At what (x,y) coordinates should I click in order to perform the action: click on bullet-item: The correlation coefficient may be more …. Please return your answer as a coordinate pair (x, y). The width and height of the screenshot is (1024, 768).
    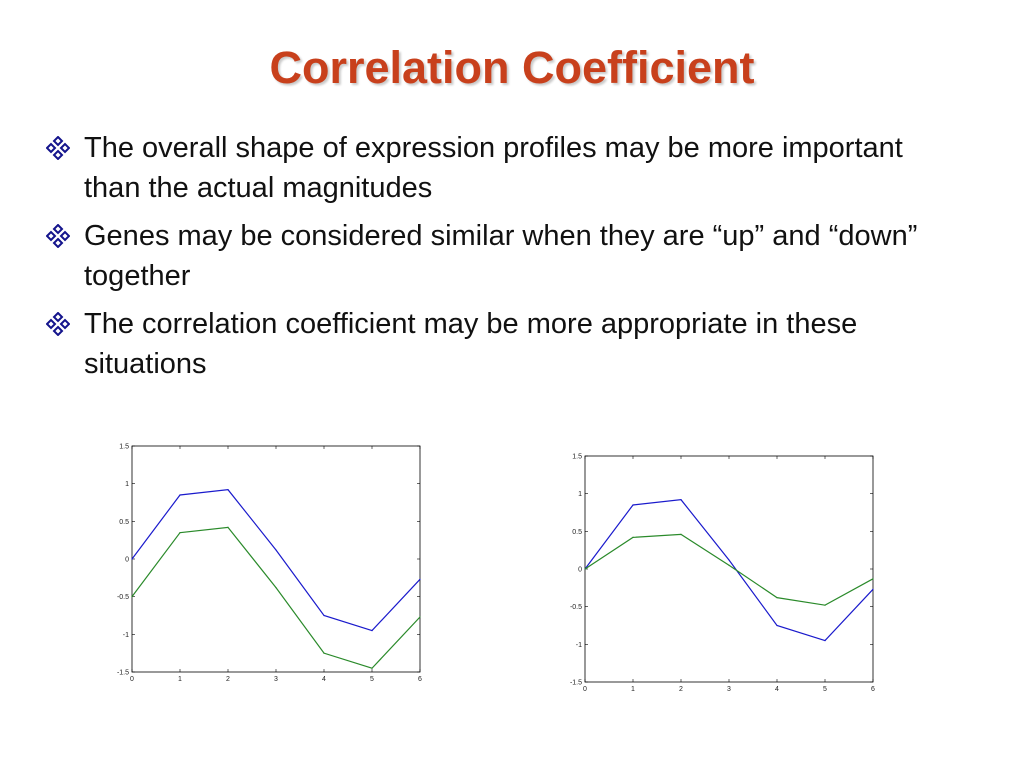
    Looking at the image, I should click on (495, 344).